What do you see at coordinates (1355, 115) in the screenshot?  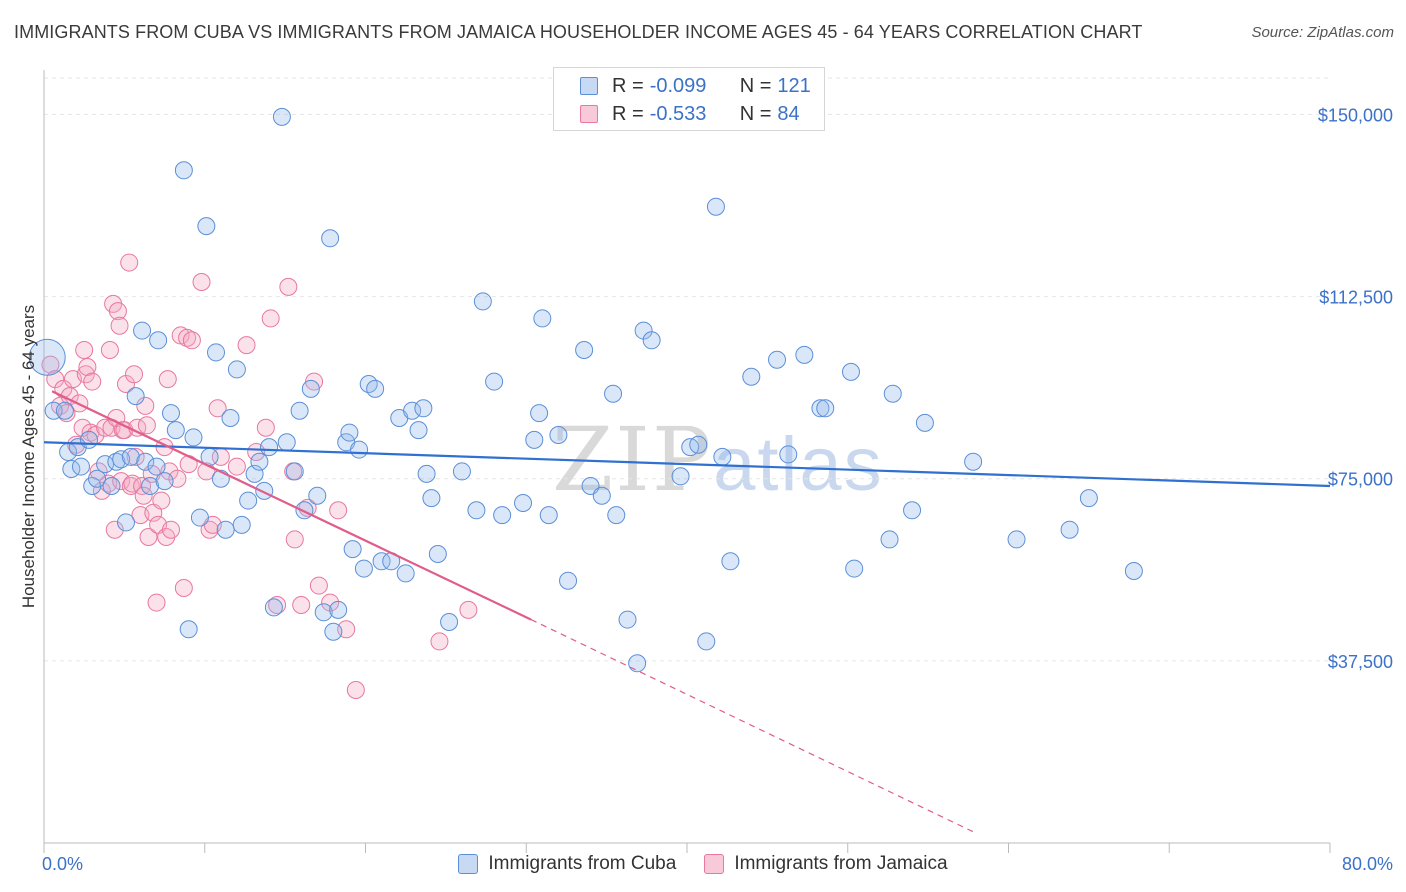 I see `y-tick-label: $150,000` at bounding box center [1355, 115].